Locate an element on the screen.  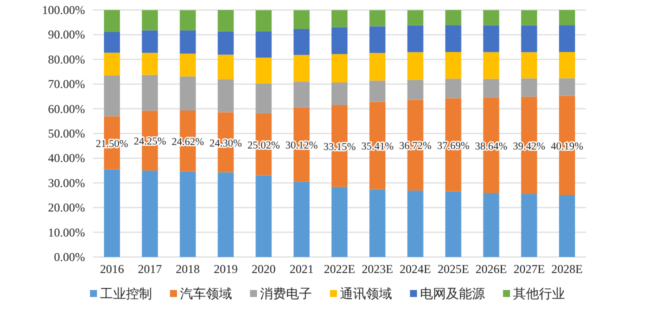
data-label: 24.62% is located at coordinates (188, 142).